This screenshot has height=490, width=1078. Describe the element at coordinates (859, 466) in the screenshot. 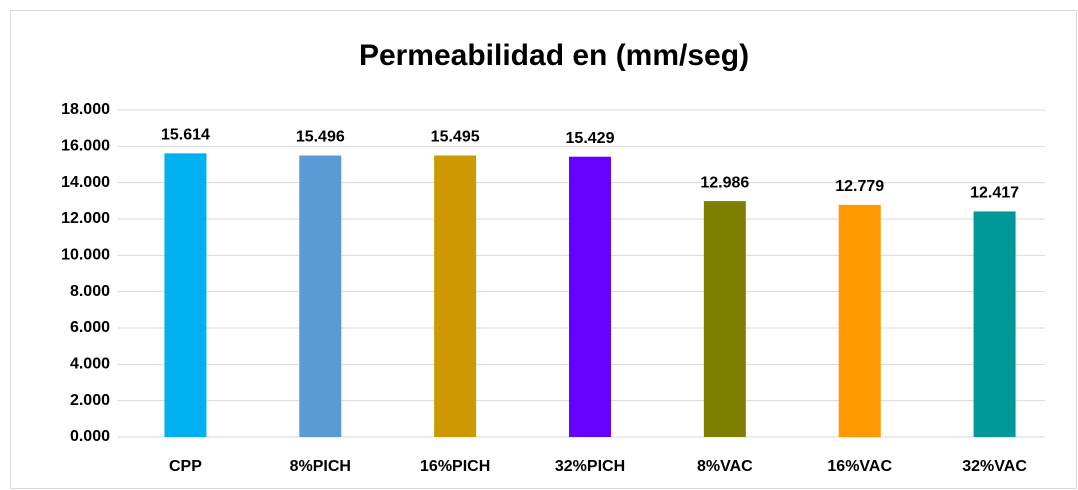

I see `x-tick-label: 16%VAC` at that location.